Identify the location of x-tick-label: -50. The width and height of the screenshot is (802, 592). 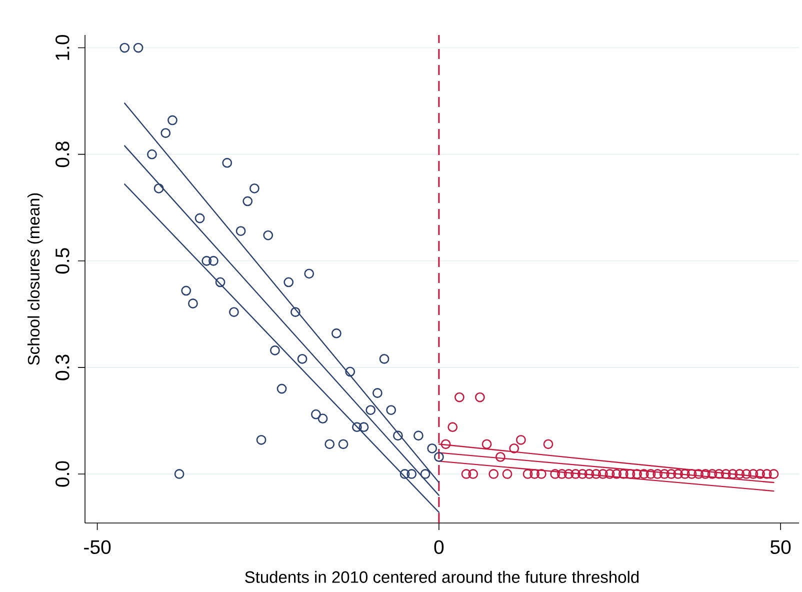
(97, 547).